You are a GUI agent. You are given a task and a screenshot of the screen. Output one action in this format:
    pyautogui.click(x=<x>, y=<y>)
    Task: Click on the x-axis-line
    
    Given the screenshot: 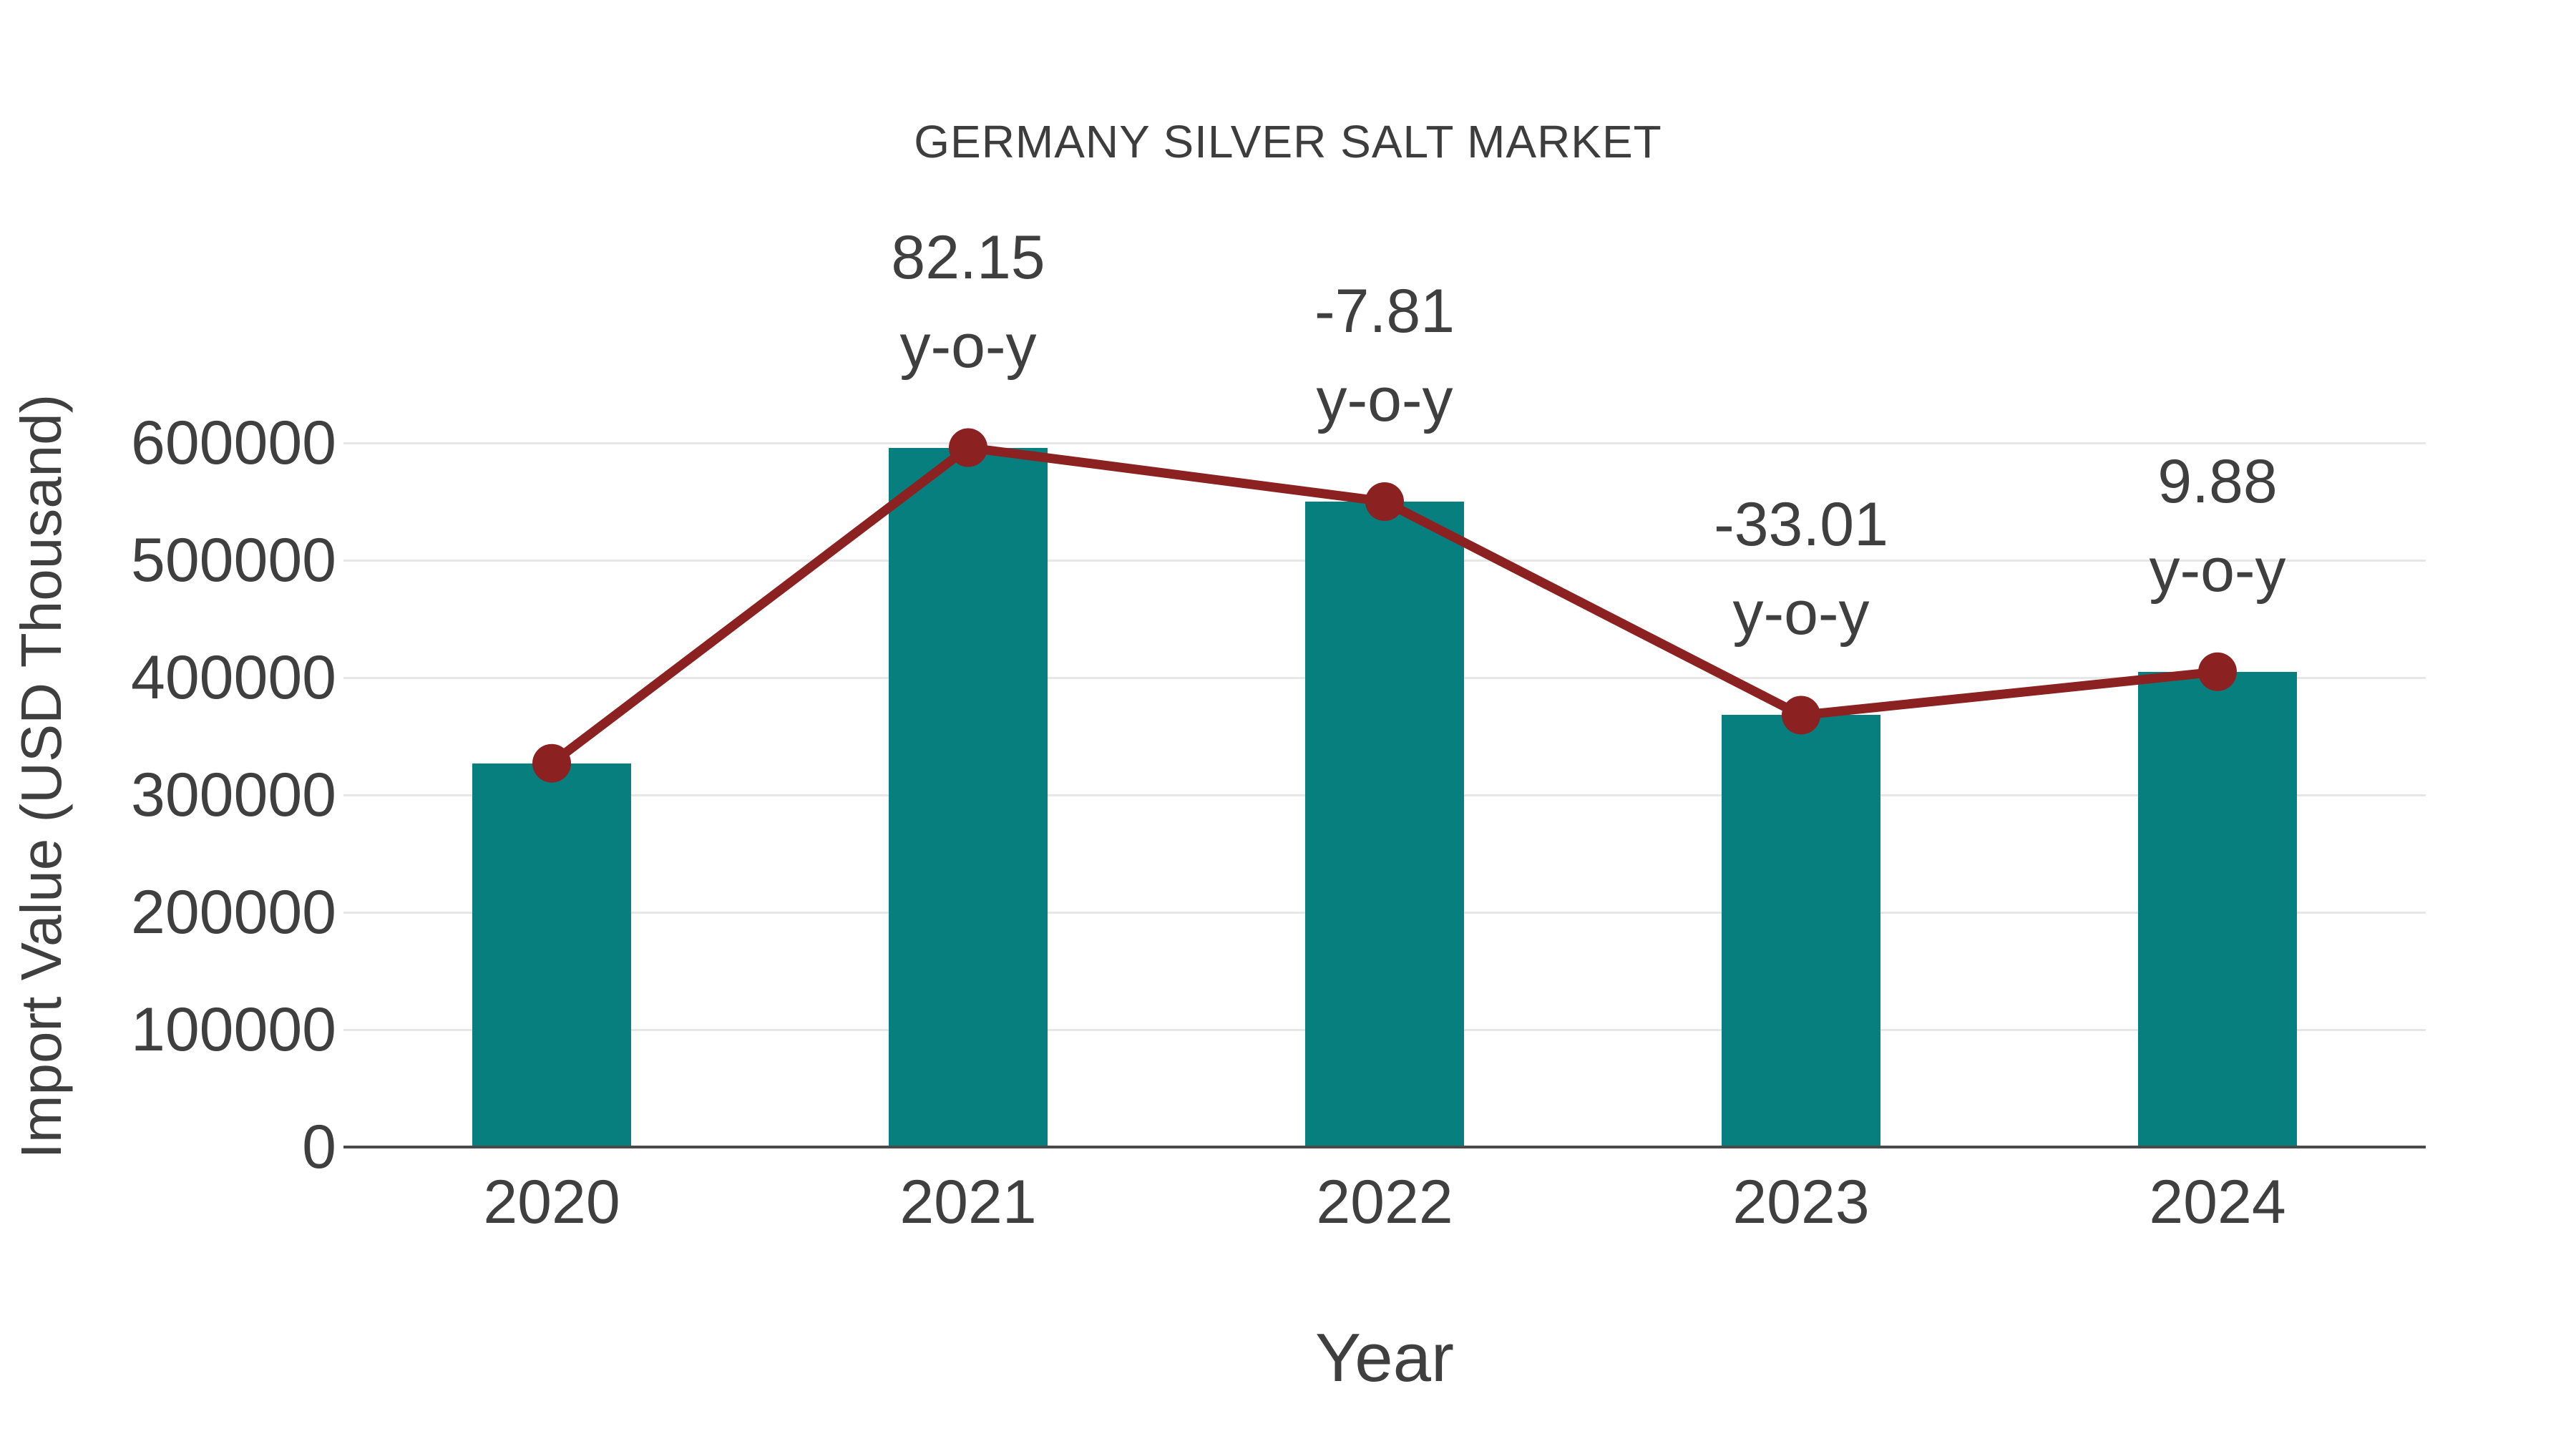 What is the action you would take?
    pyautogui.click(x=1384, y=1147)
    